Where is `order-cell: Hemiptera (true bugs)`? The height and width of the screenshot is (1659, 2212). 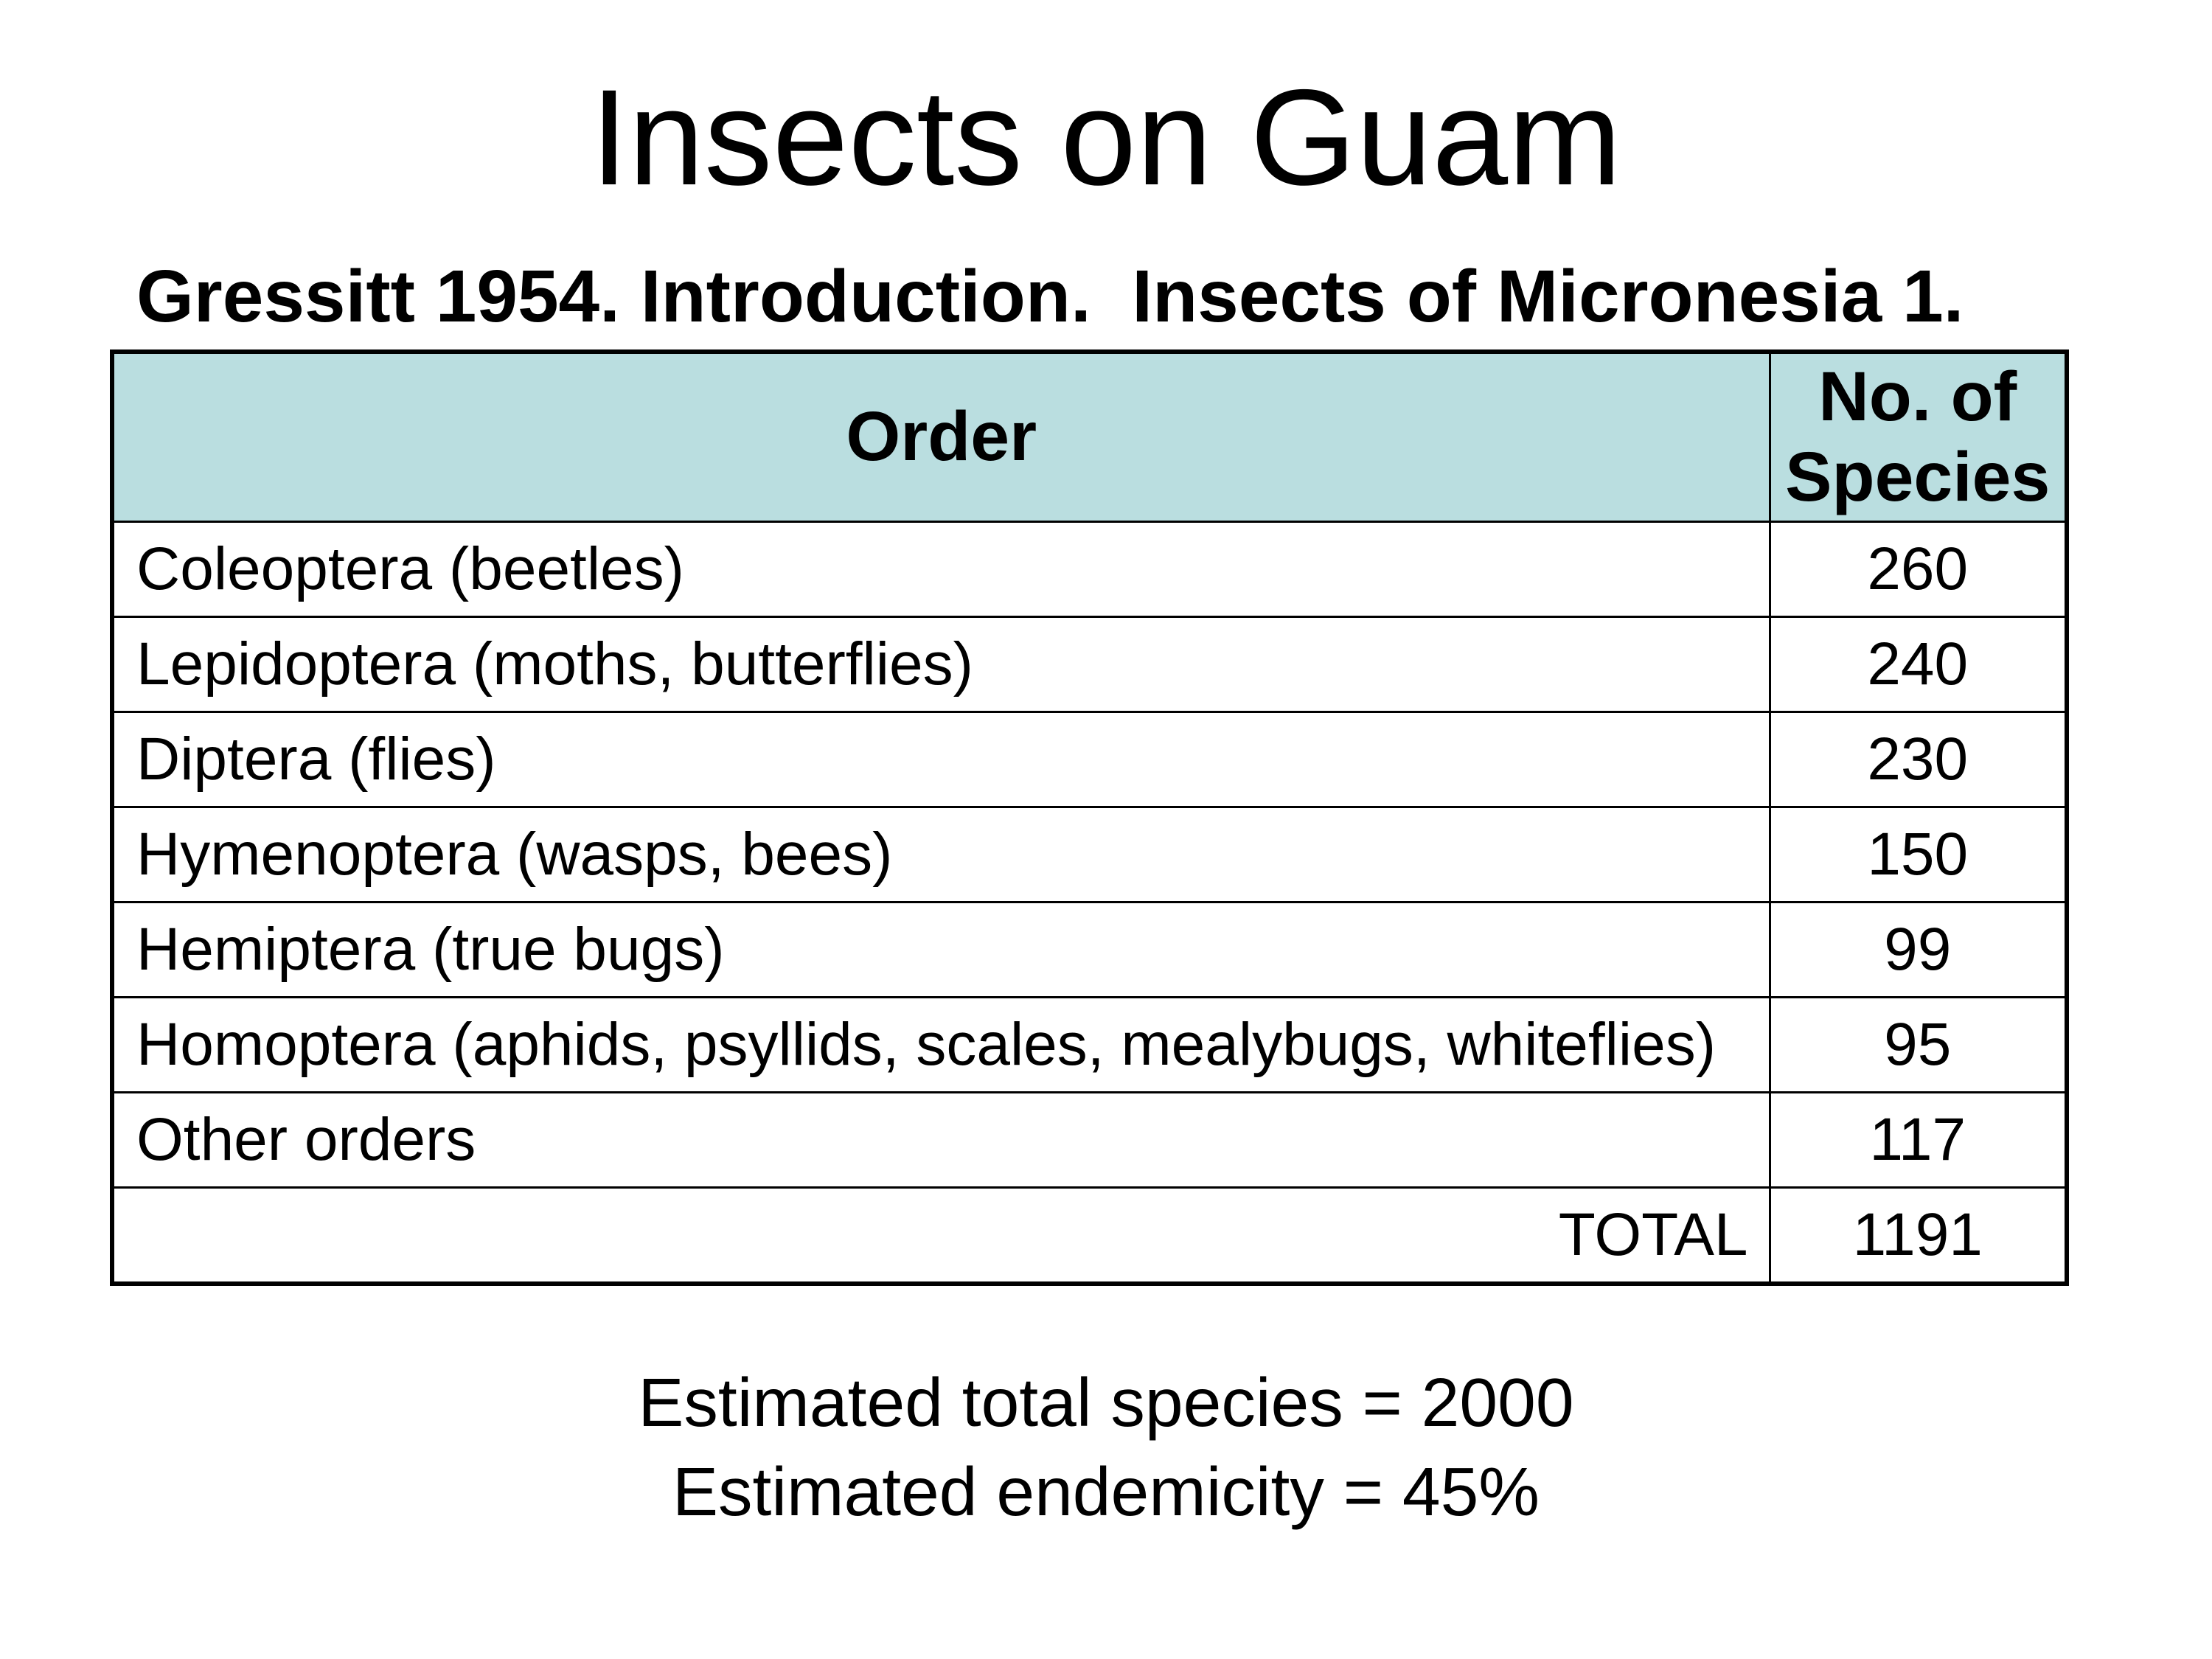
order-cell: Hemiptera (true bugs) is located at coordinates (941, 949).